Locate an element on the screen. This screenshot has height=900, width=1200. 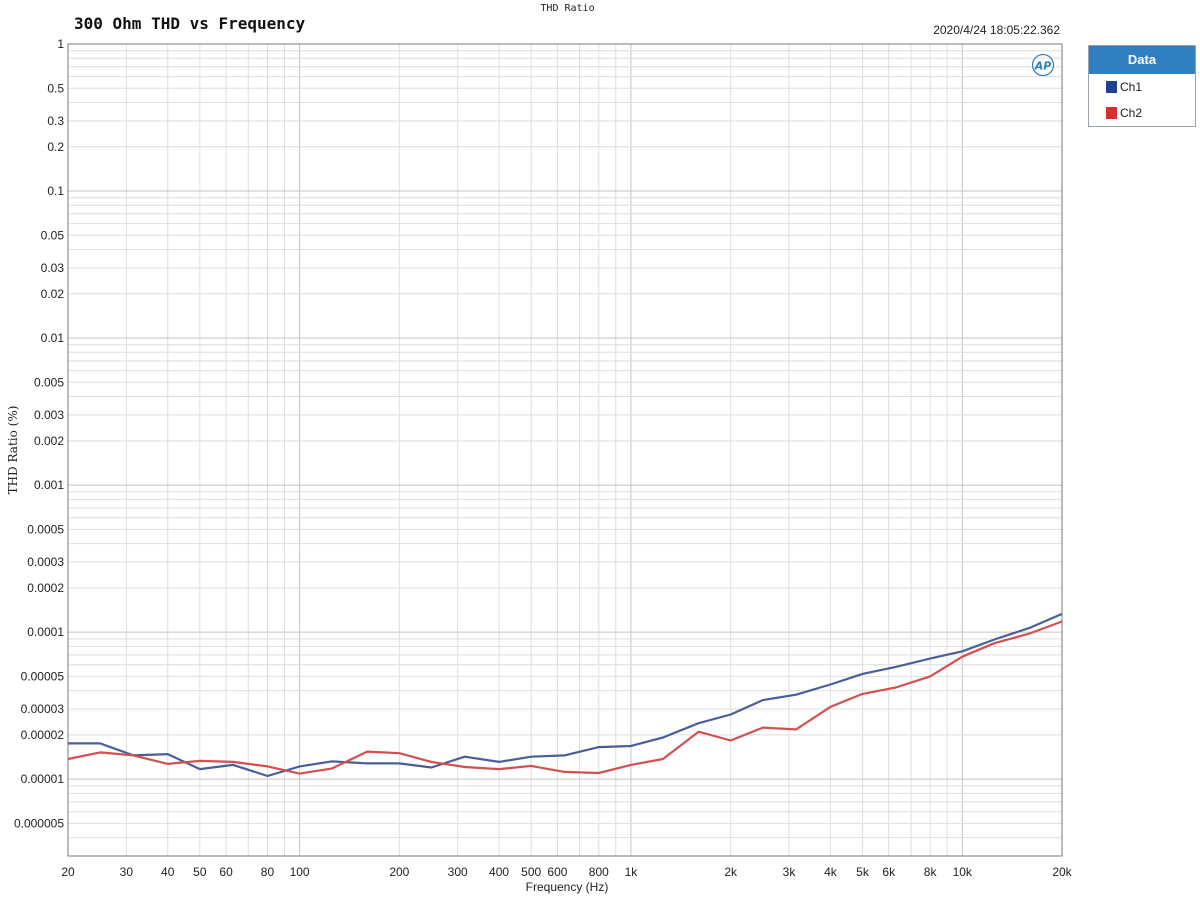
y-tick-label: 0.1 is located at coordinates (55, 191).